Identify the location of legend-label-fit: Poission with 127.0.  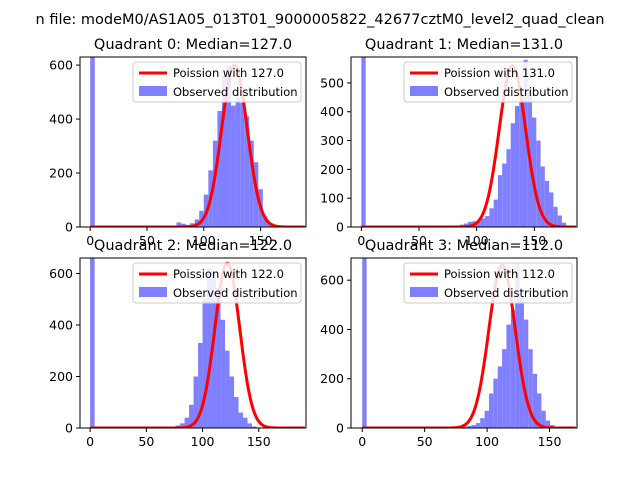
(228, 73).